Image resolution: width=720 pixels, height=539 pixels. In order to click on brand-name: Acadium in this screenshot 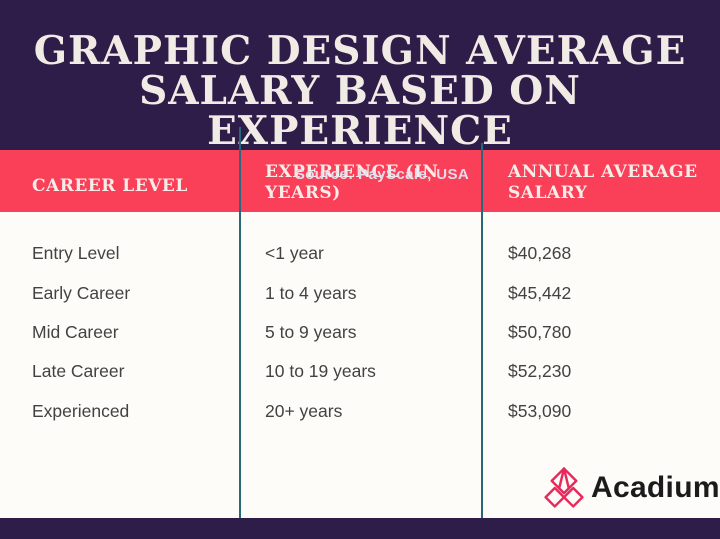, I will do `click(655, 487)`.